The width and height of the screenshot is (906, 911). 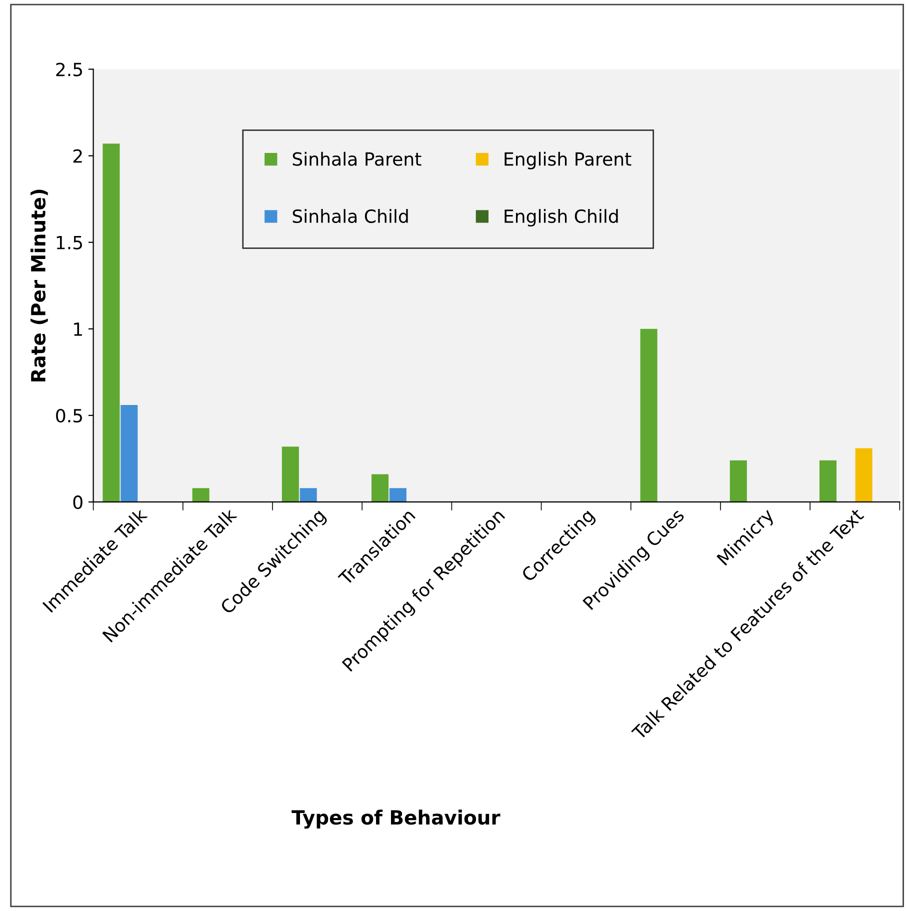 I want to click on legend-label: English Child, so click(x=561, y=218).